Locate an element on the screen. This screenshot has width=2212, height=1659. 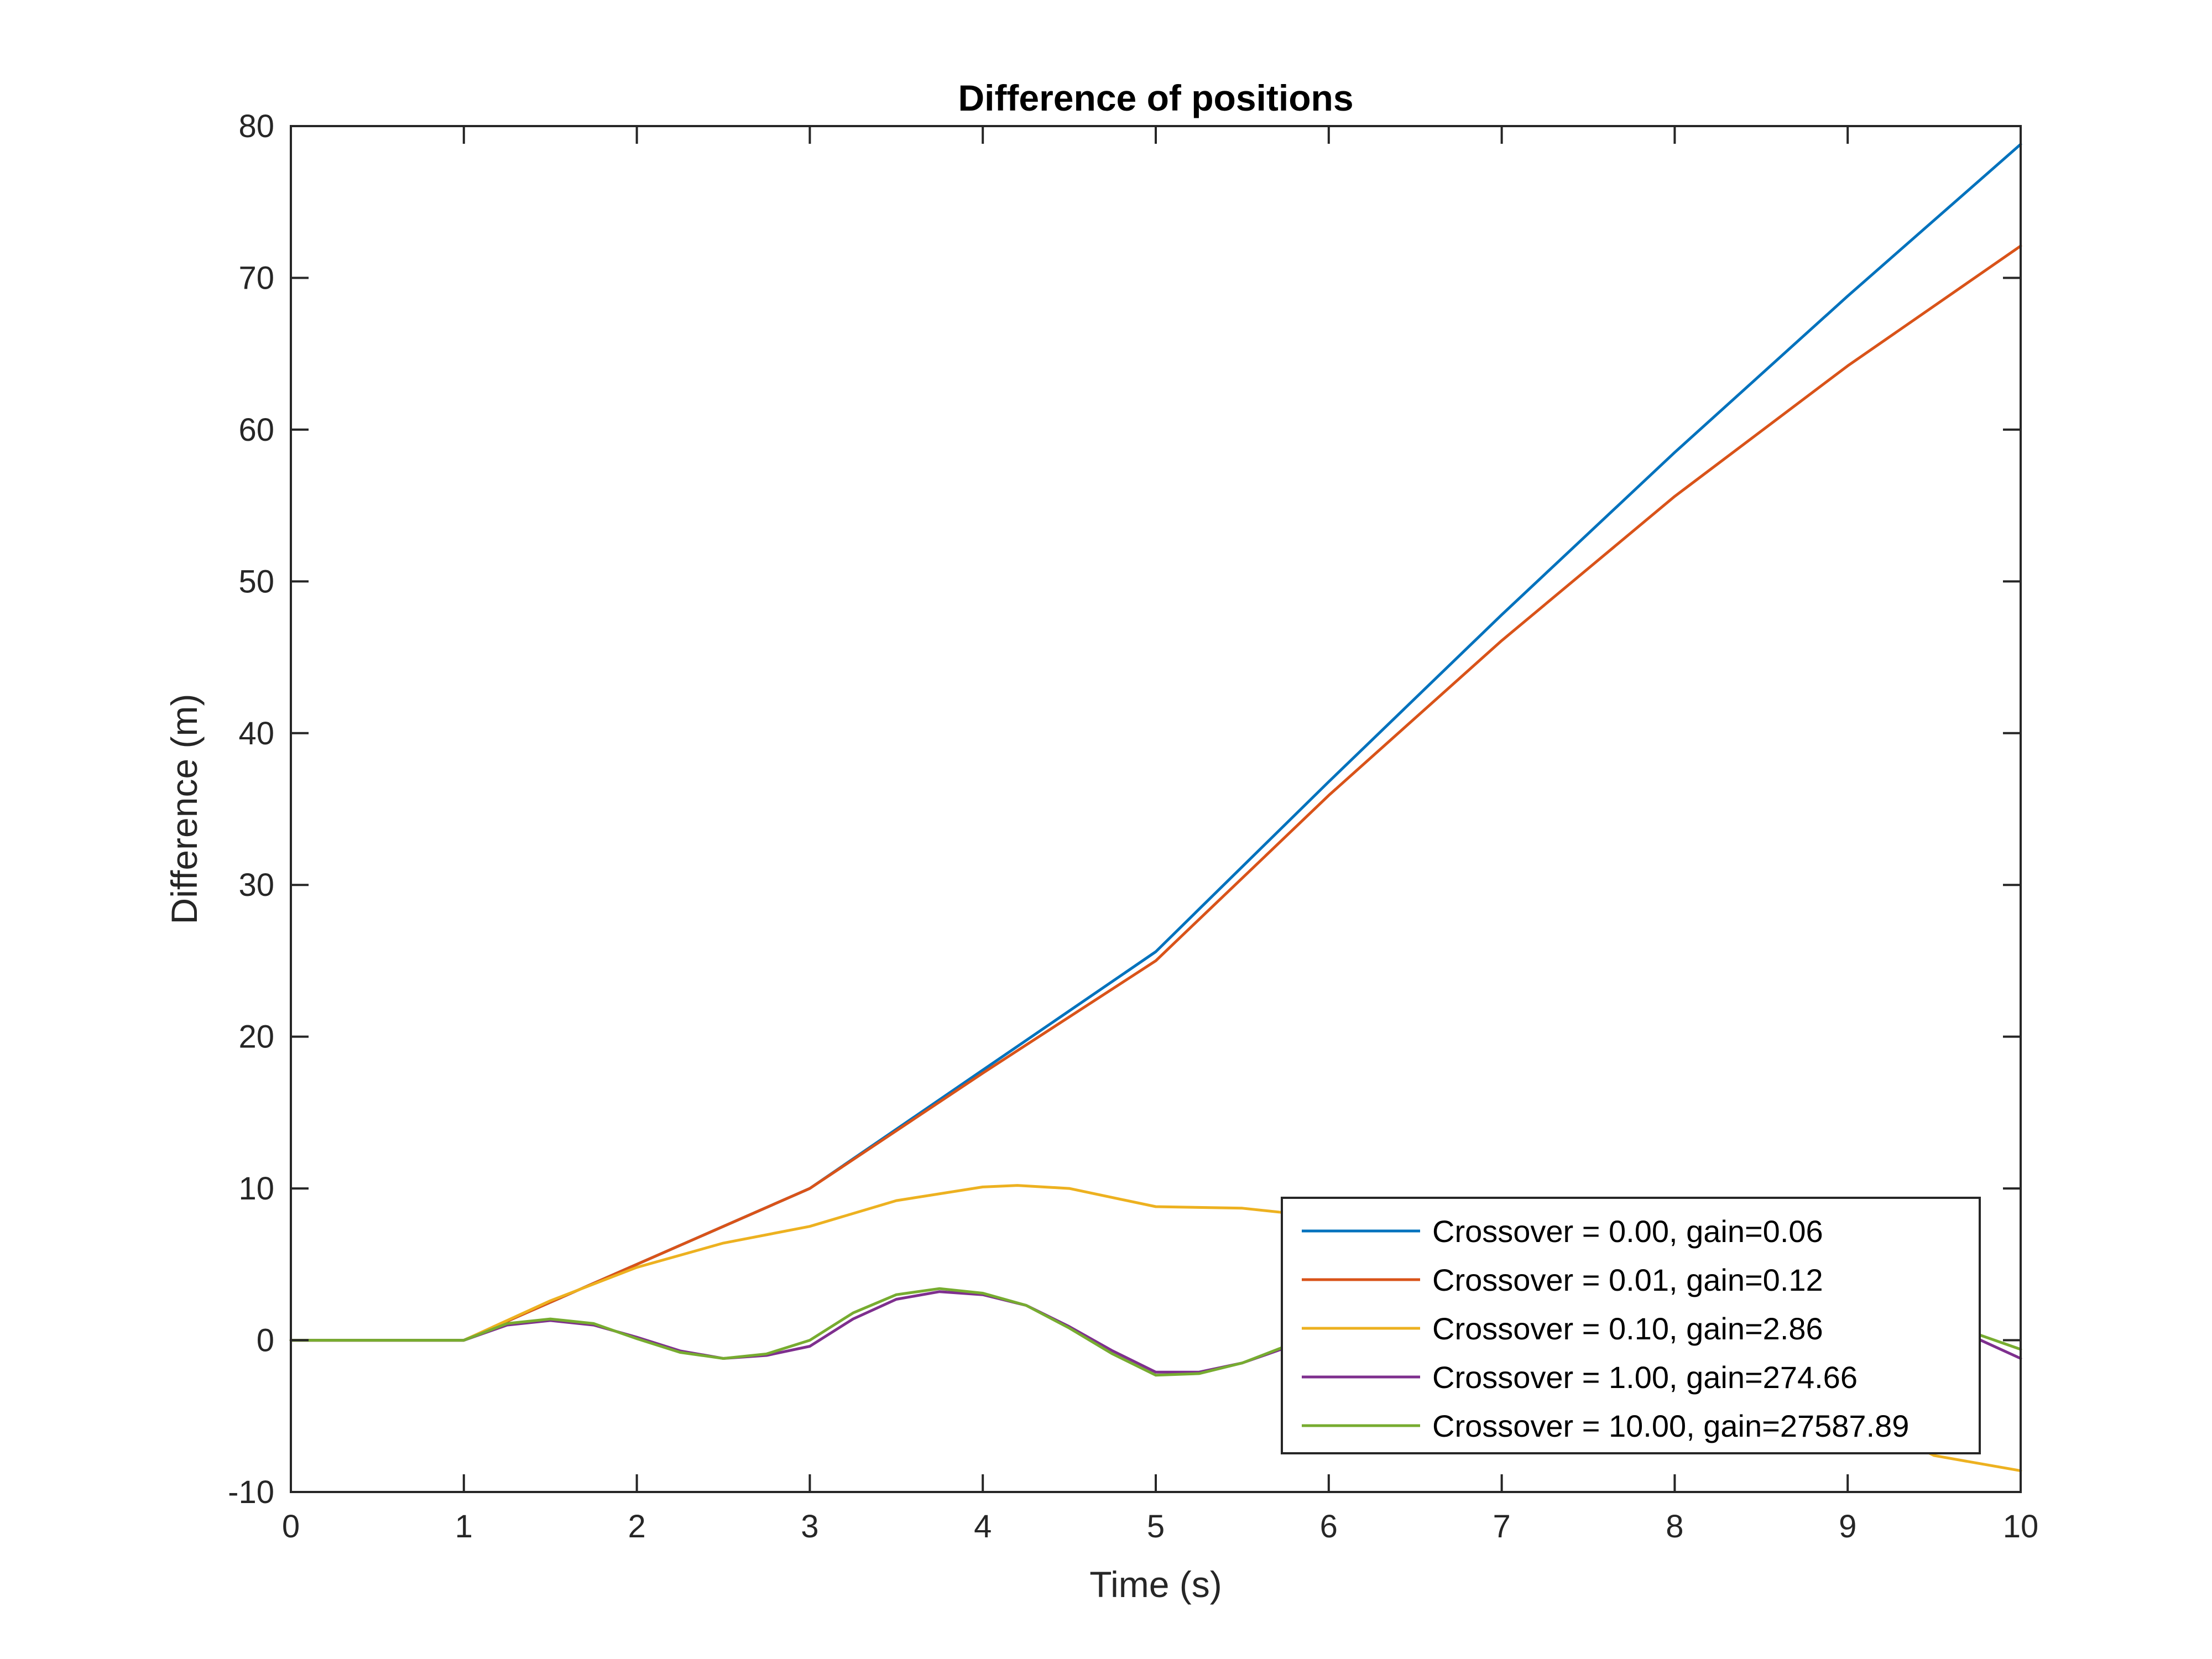
x-tick-label: 2 is located at coordinates (637, 1527).